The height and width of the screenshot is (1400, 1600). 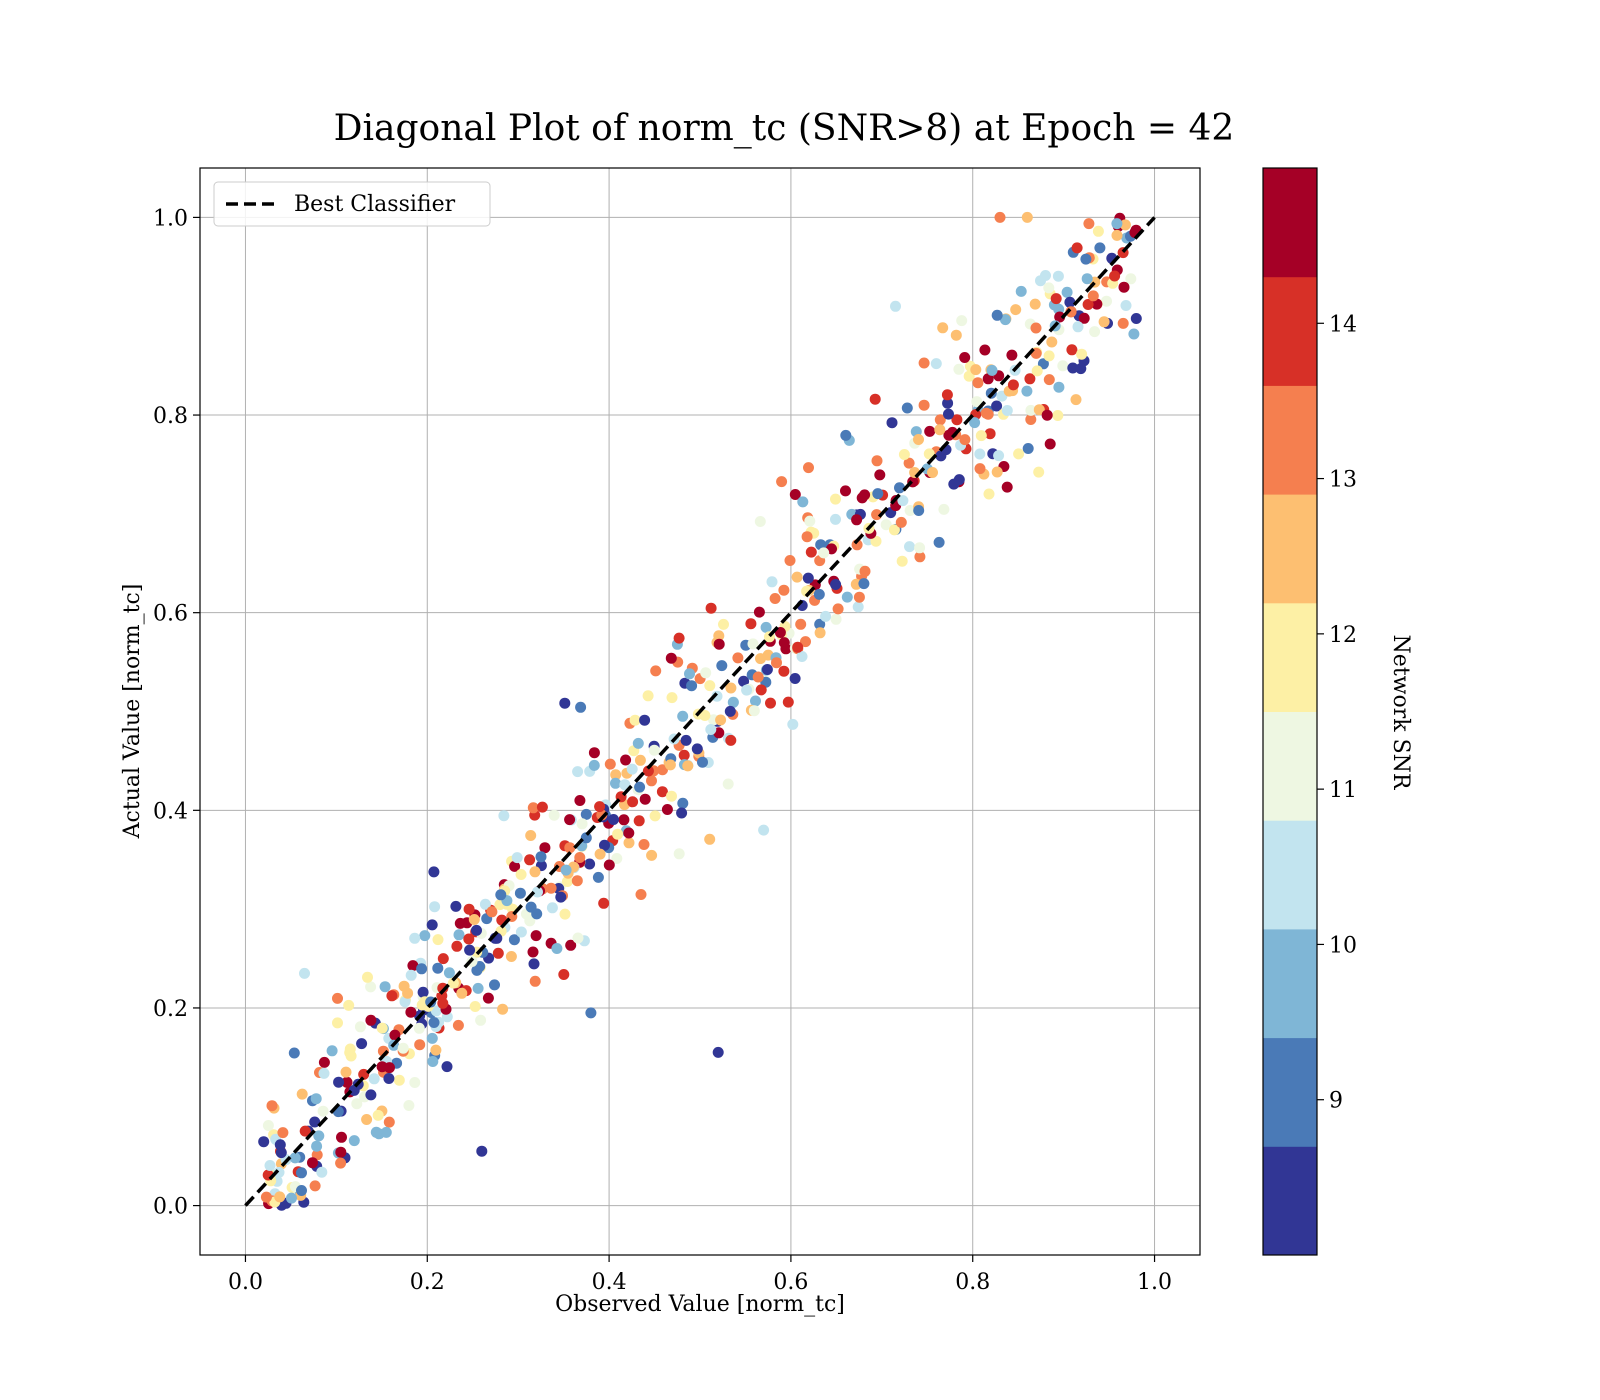 I want to click on y-tick-label: 0.2, so click(x=170, y=1009).